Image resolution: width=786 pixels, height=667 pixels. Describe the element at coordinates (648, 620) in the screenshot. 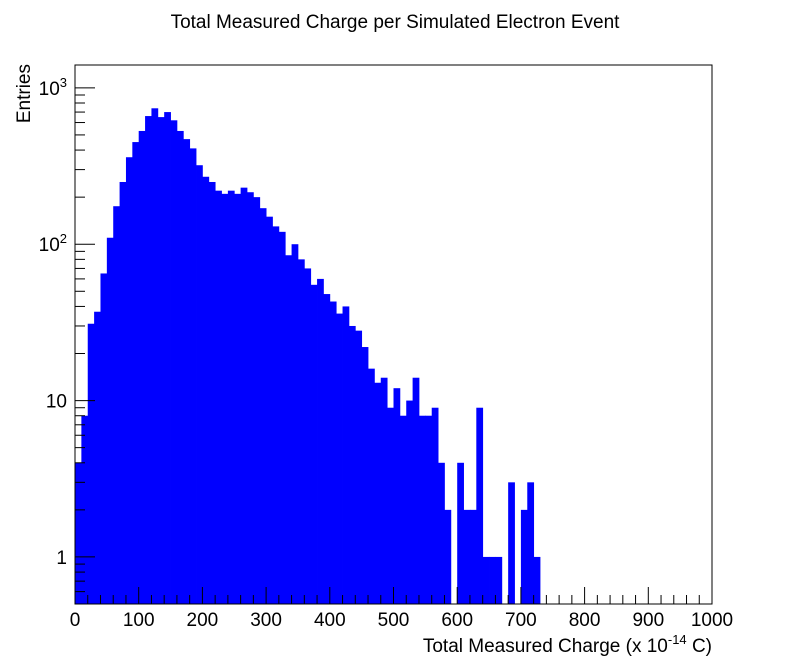

I see `x-tick-label: 900` at that location.